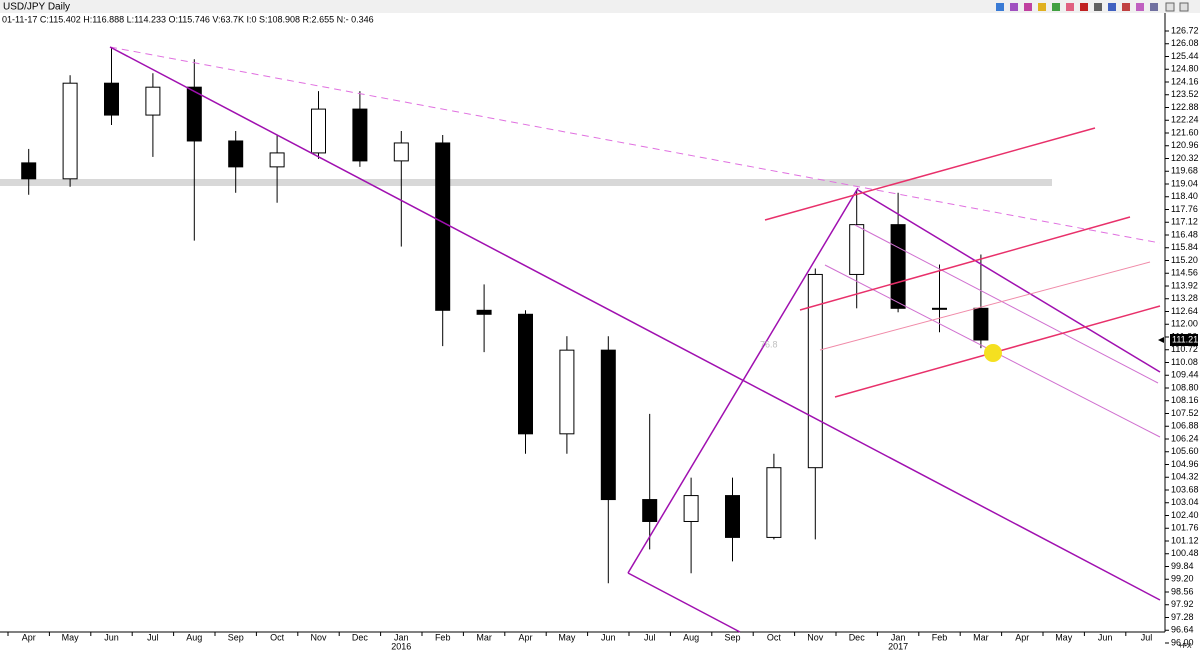 This screenshot has width=1200, height=653. Describe the element at coordinates (1185, 502) in the screenshot. I see `y-tick-label: 103.04` at that location.